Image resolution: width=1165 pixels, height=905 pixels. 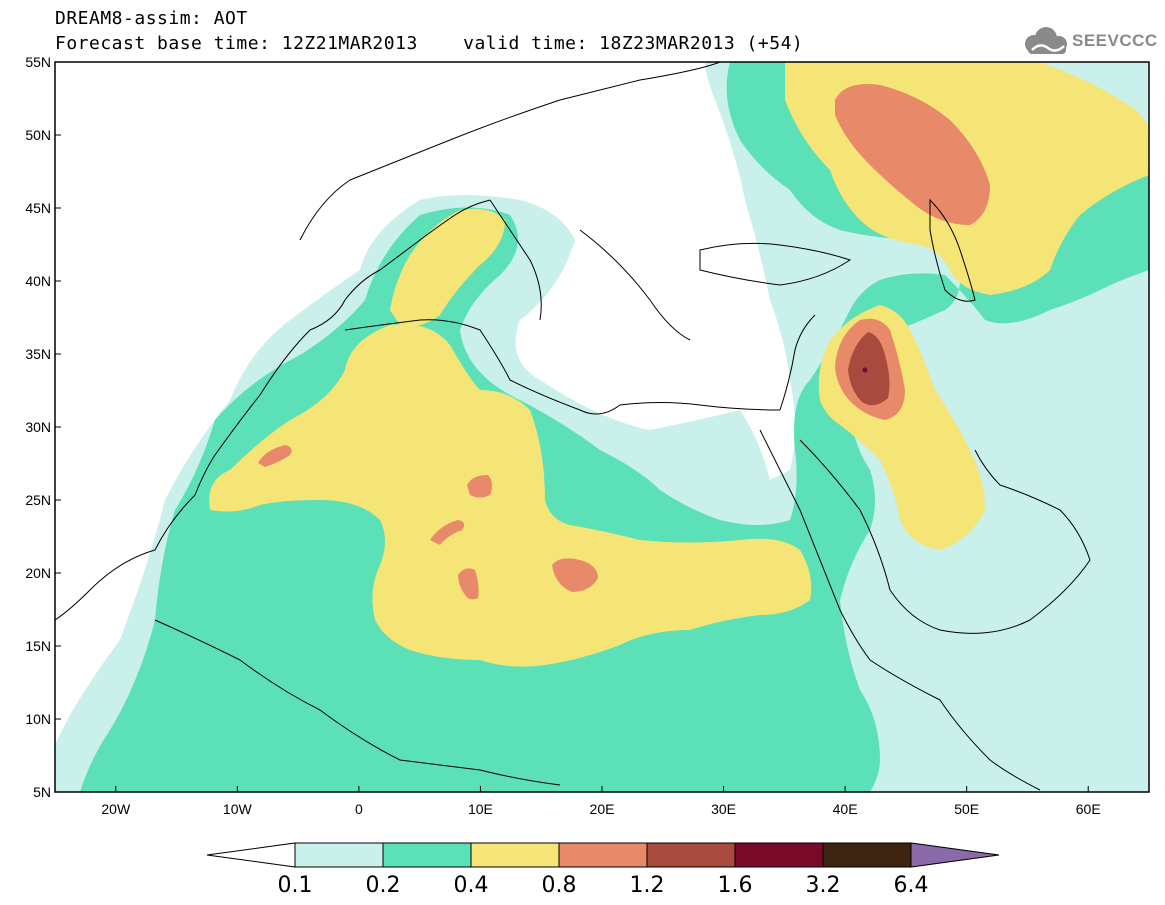 I want to click on lon-tick-label: 20W, so click(x=116, y=809).